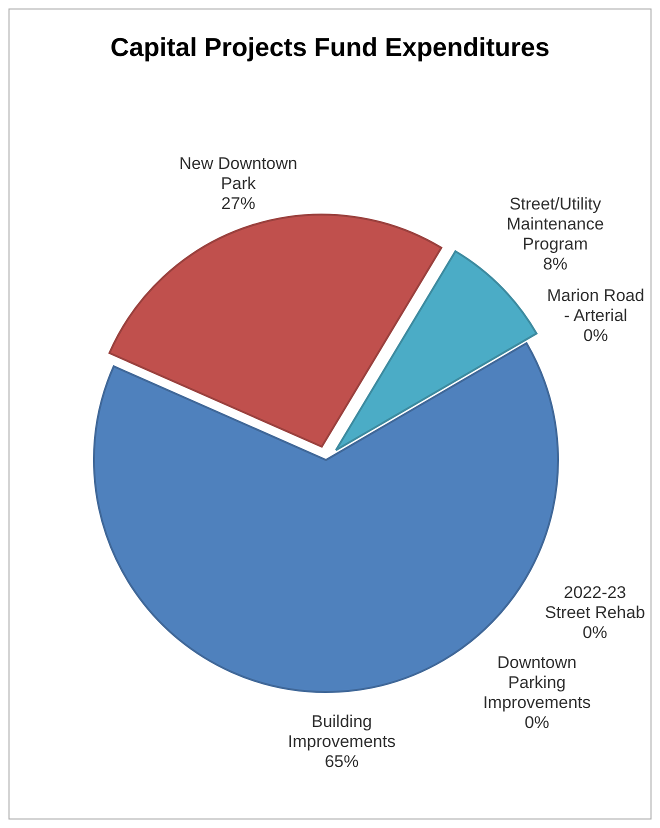  What do you see at coordinates (238, 174) in the screenshot?
I see `slice-label: New Downtown Park` at bounding box center [238, 174].